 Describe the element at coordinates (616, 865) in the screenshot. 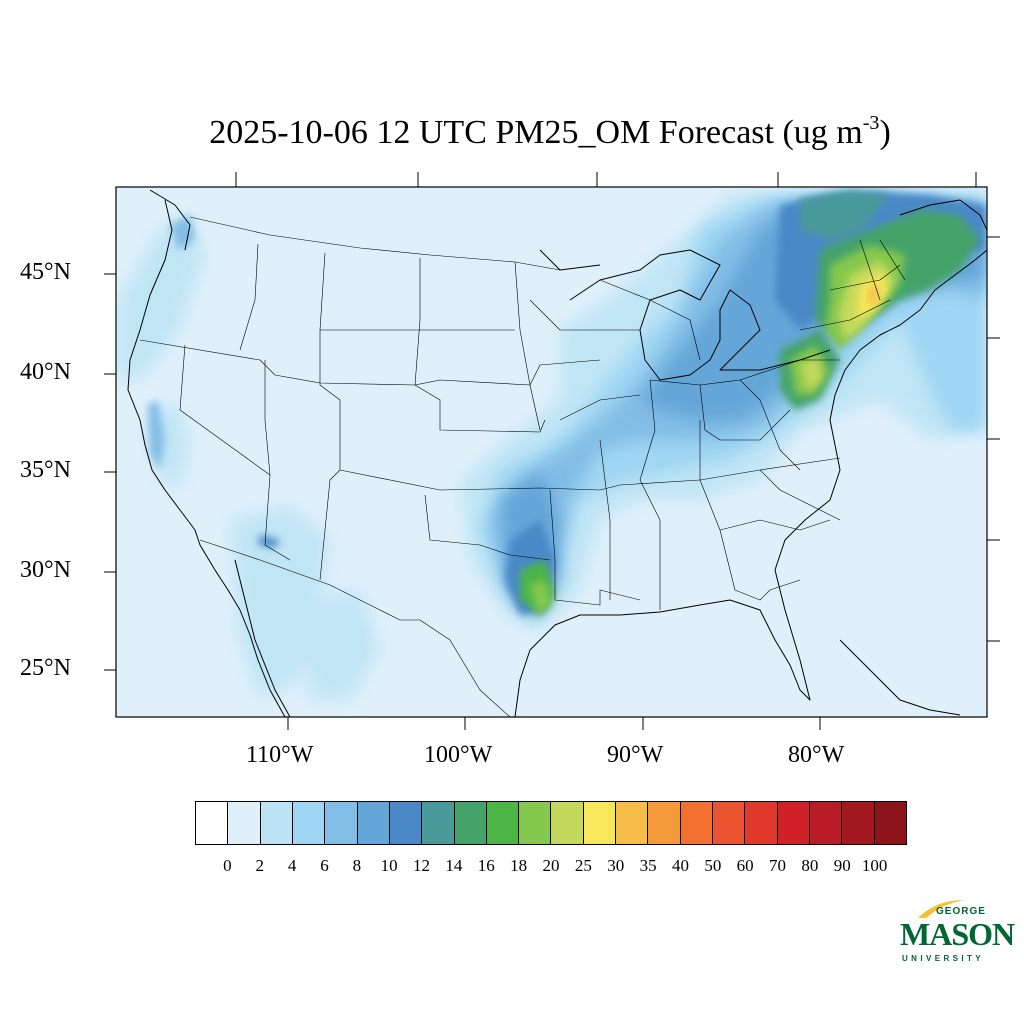

I see `colorbar-label: 30` at that location.